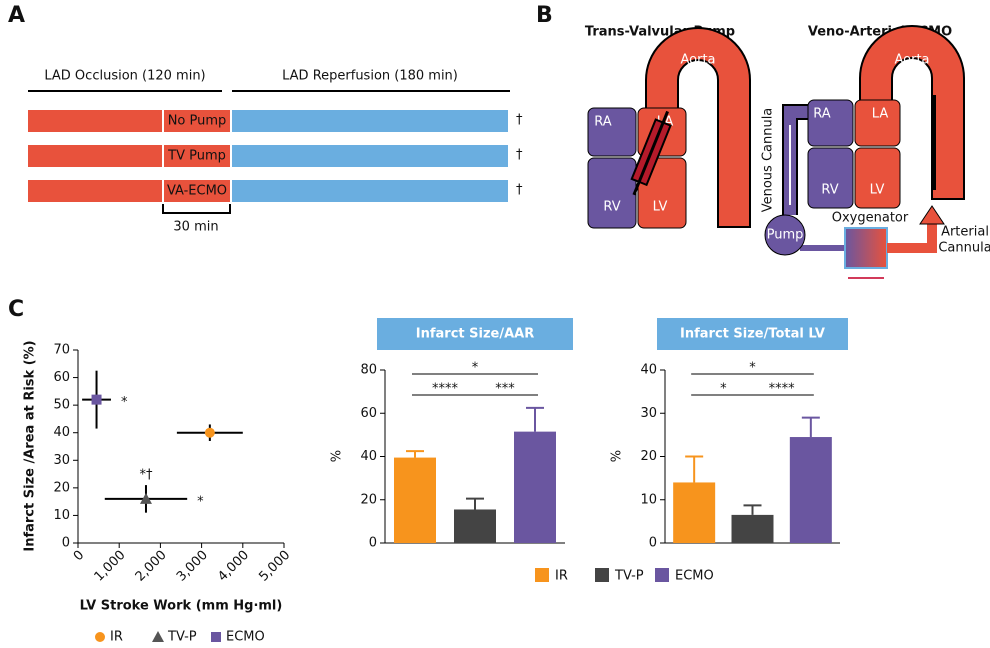  I want to click on x-tick-label: 3,000, so click(192, 566).